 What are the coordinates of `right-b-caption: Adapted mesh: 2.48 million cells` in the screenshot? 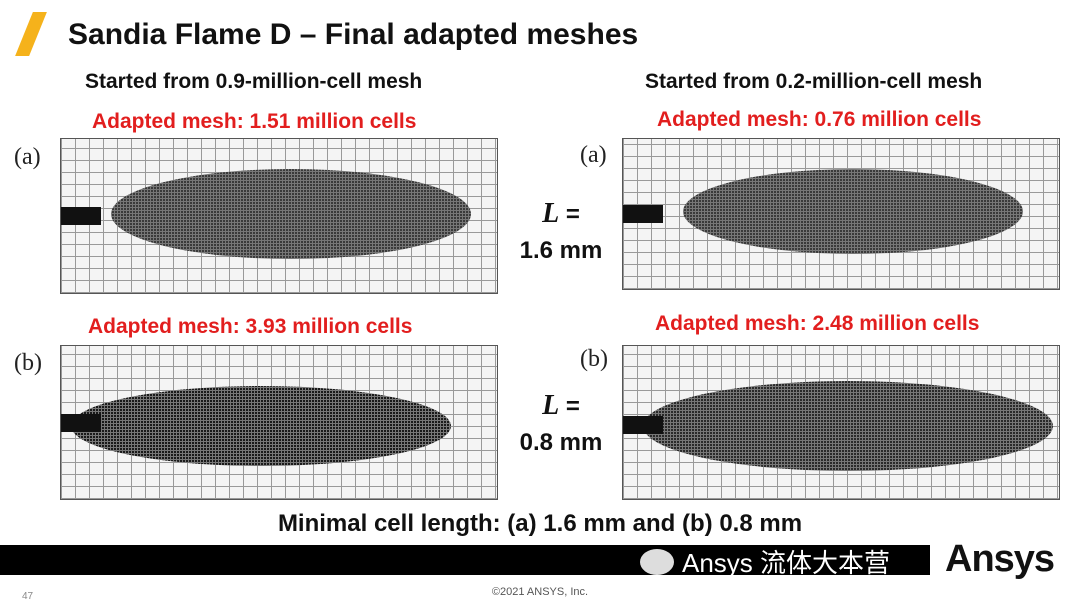 It's located at (817, 323).